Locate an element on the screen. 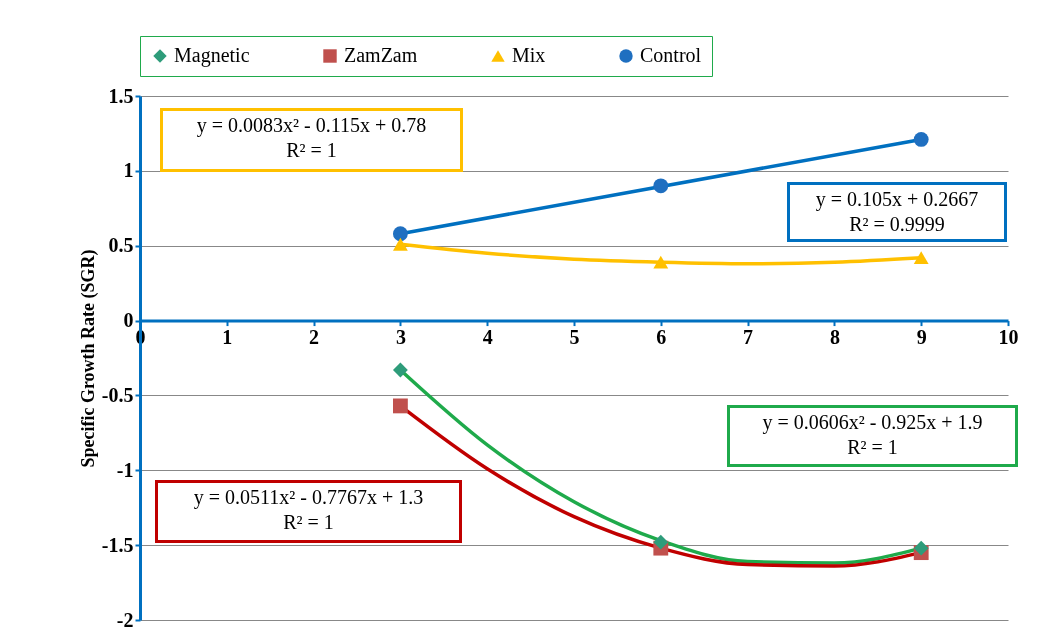 The height and width of the screenshot is (639, 1037). y-tick-label: -1.5 is located at coordinates (117, 544).